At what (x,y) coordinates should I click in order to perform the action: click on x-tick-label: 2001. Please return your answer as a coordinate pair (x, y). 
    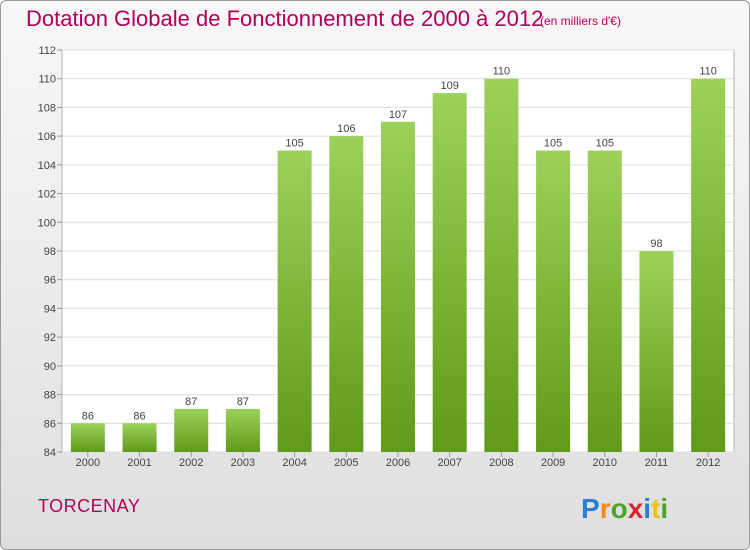
    Looking at the image, I should click on (139, 463).